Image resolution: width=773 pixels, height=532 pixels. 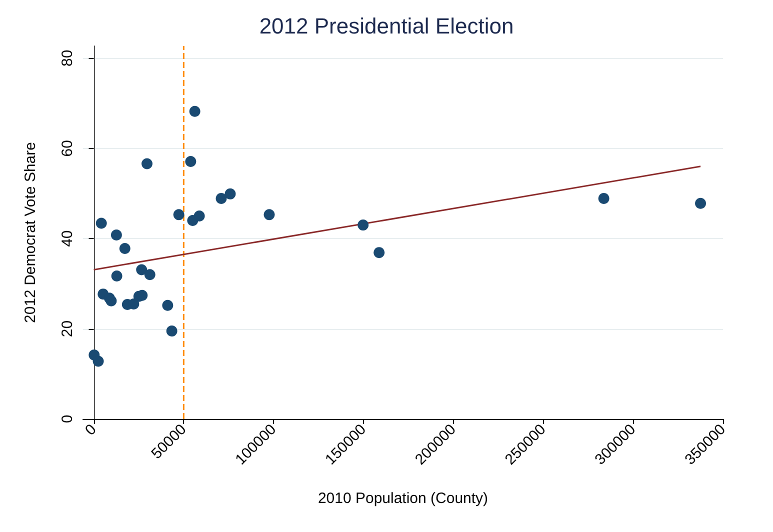 What do you see at coordinates (30, 232) in the screenshot?
I see `y-axis-title: 2012 Democrat Vote Share` at bounding box center [30, 232].